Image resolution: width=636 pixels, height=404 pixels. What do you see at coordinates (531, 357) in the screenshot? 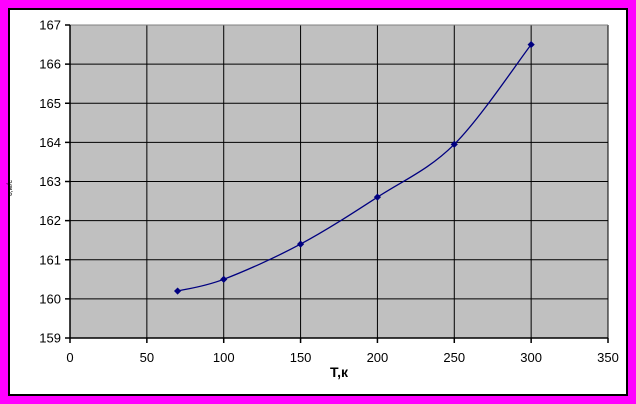
I see `x-tick-label: 300` at bounding box center [531, 357].